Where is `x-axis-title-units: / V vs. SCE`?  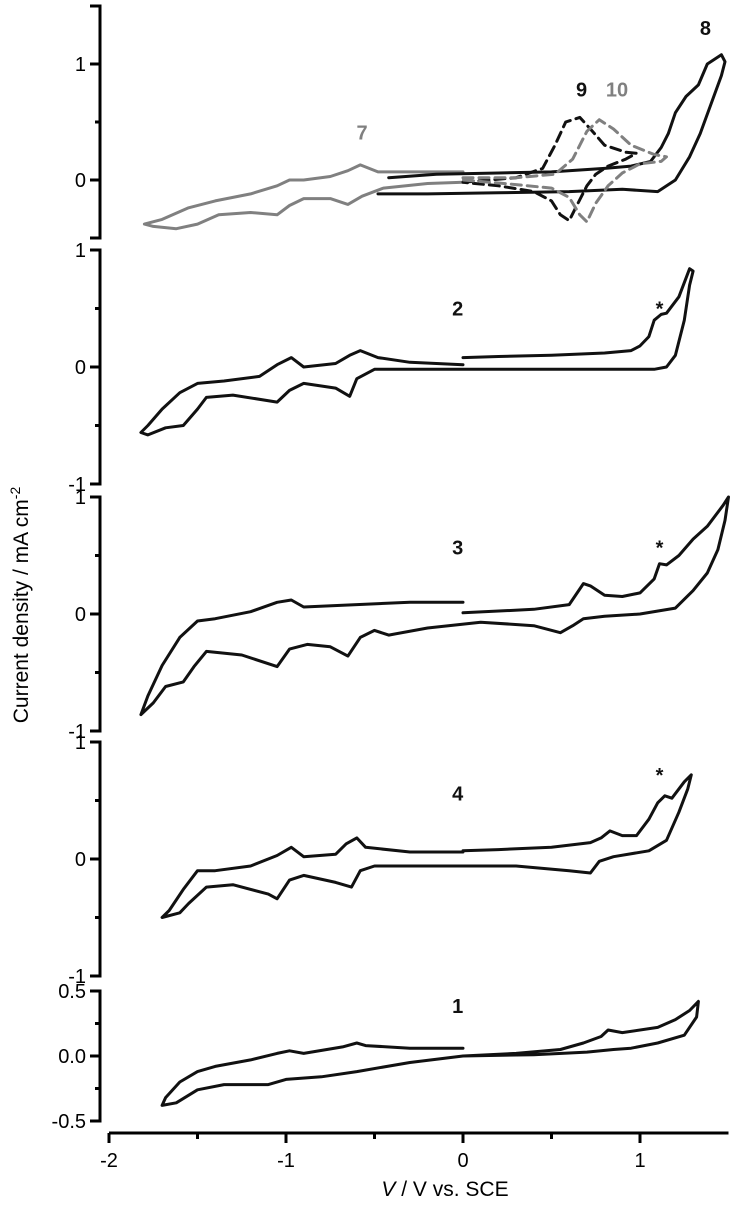
x-axis-title-units: / V vs. SCE is located at coordinates (451, 1189).